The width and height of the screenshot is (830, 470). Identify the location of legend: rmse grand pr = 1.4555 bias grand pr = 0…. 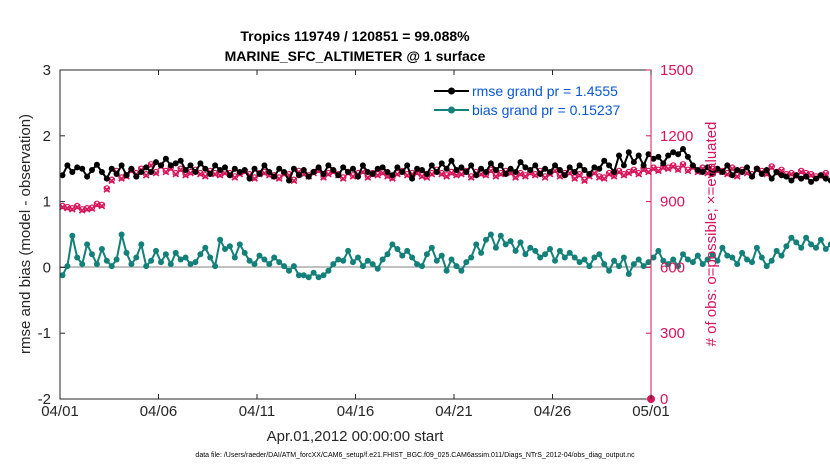
(535, 102).